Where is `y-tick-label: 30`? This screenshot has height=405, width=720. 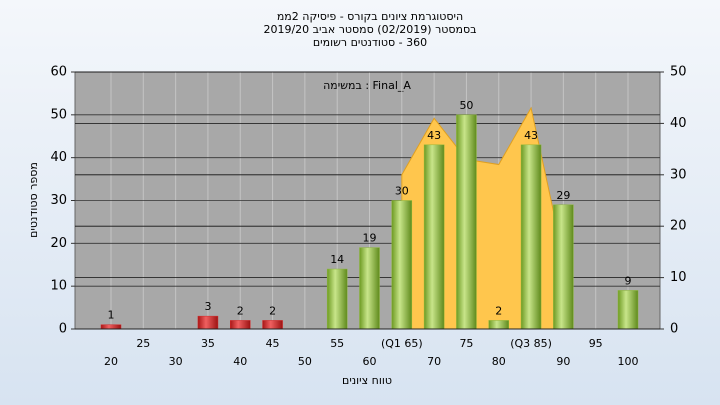
y-tick-label: 30 is located at coordinates (58, 200).